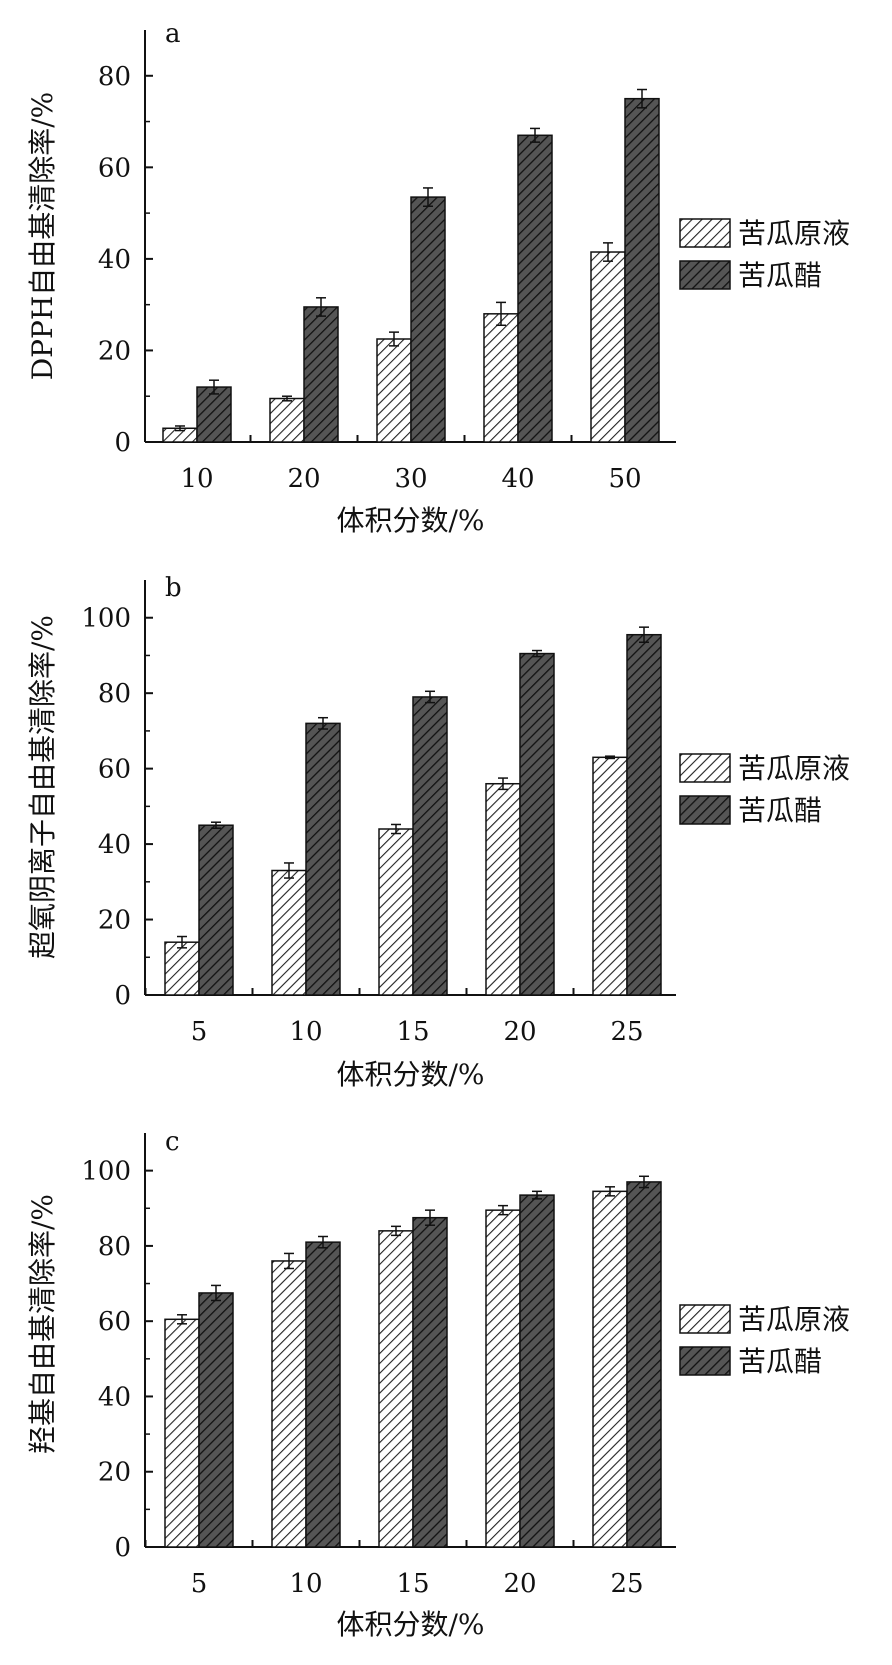 Image resolution: width=892 pixels, height=1665 pixels. What do you see at coordinates (517, 479) in the screenshot?
I see `x-tick-label: 40` at bounding box center [517, 479].